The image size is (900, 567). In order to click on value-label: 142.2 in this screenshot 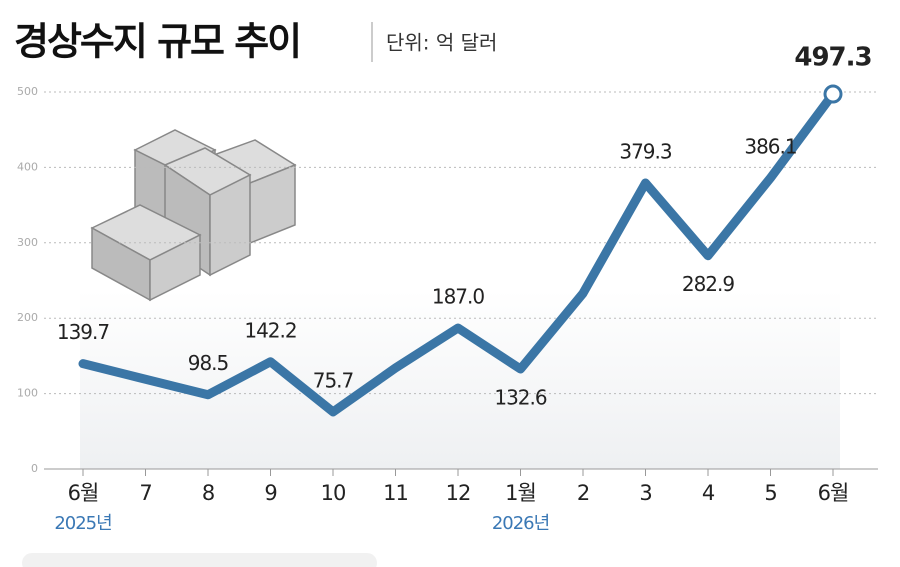, I will do `click(270, 330)`.